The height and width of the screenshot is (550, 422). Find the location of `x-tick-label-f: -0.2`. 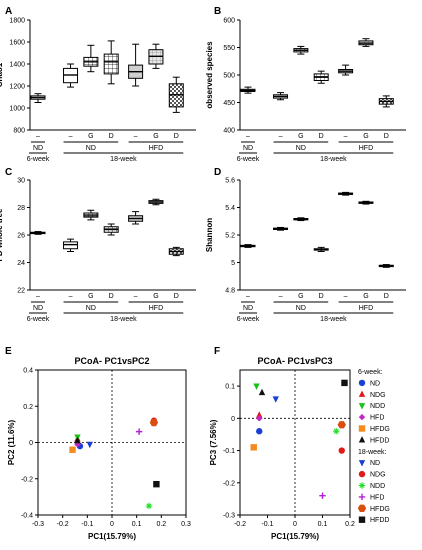

x-tick-label-f: -0.2 is located at coordinates (240, 524).